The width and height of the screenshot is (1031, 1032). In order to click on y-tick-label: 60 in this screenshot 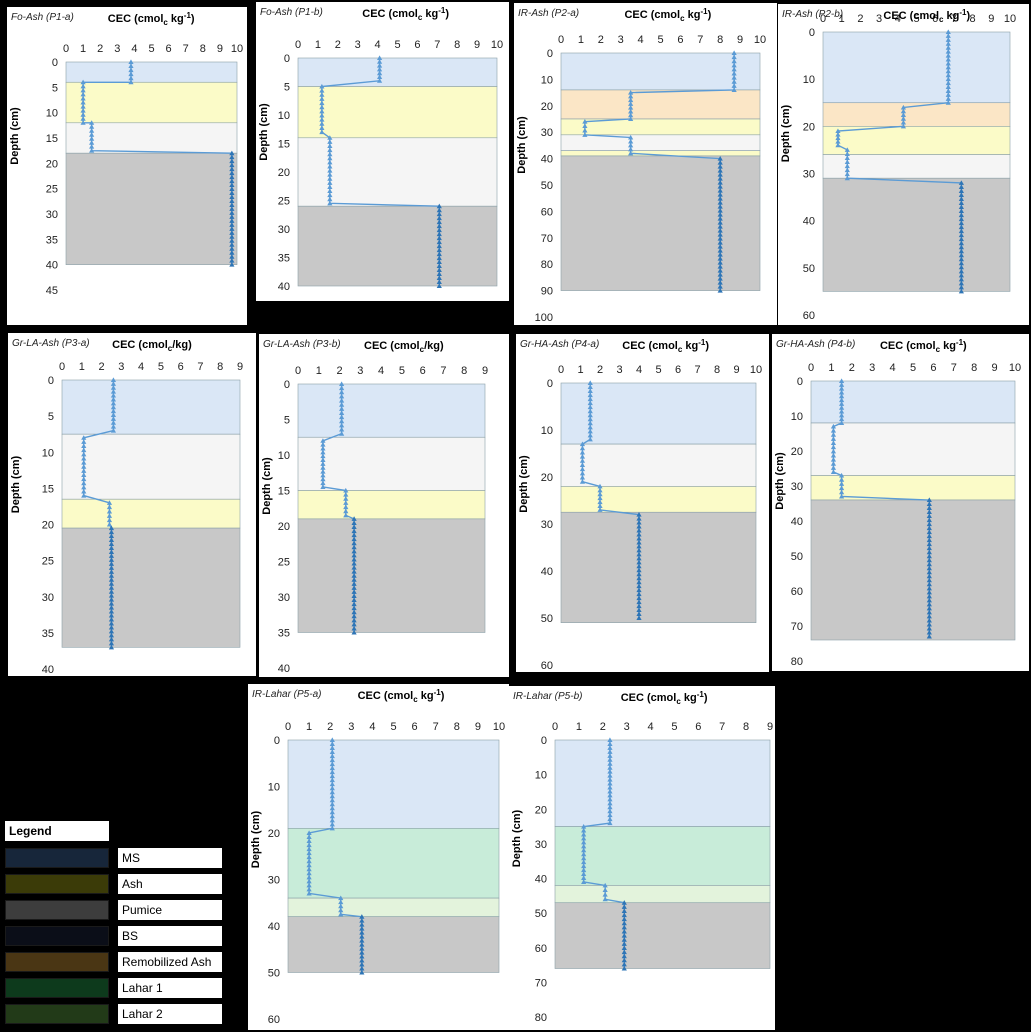, I will do `click(274, 1020)`.